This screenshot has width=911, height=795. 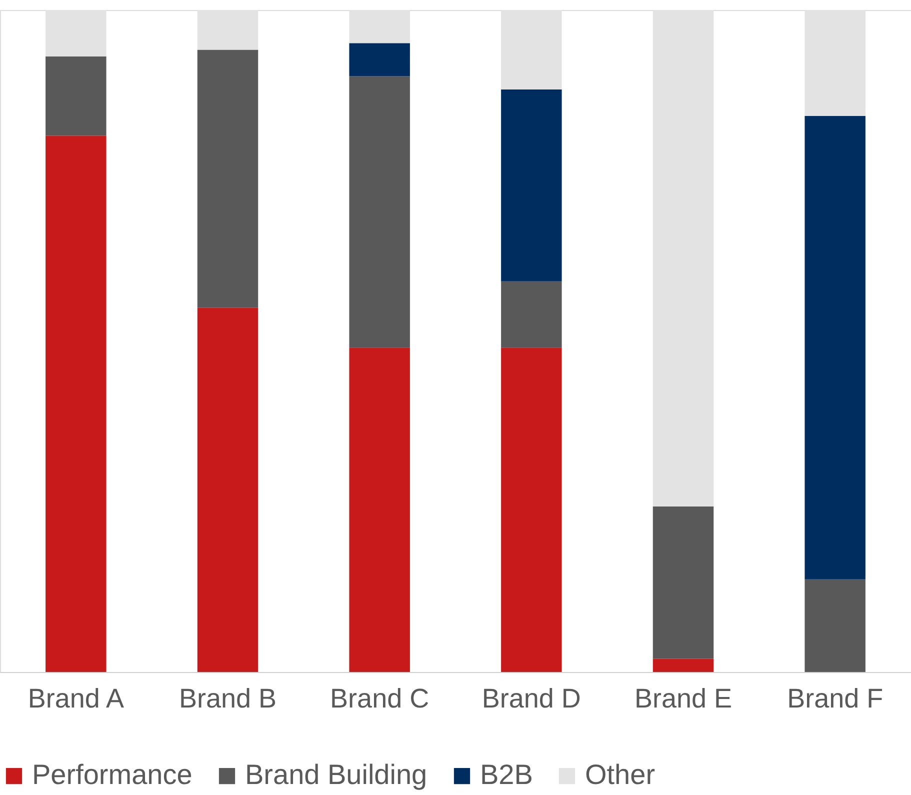 What do you see at coordinates (835, 699) in the screenshot?
I see `x-tick-label: Brand F` at bounding box center [835, 699].